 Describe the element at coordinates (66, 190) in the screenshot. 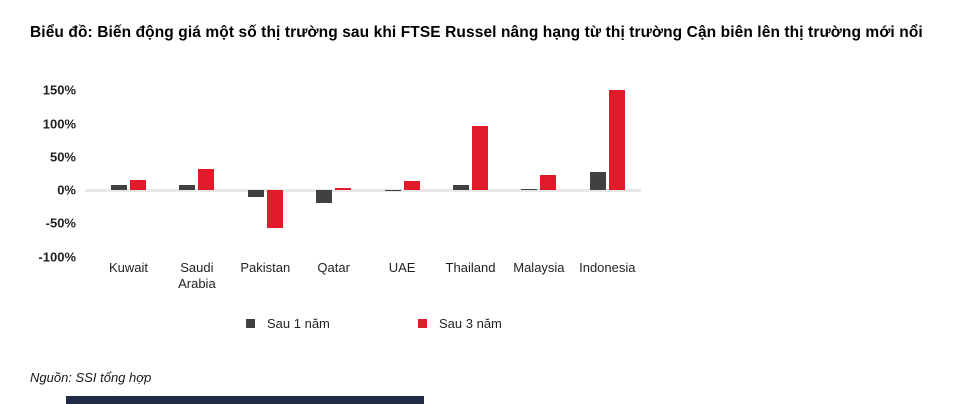

I see `y-tick-label: 0%` at that location.